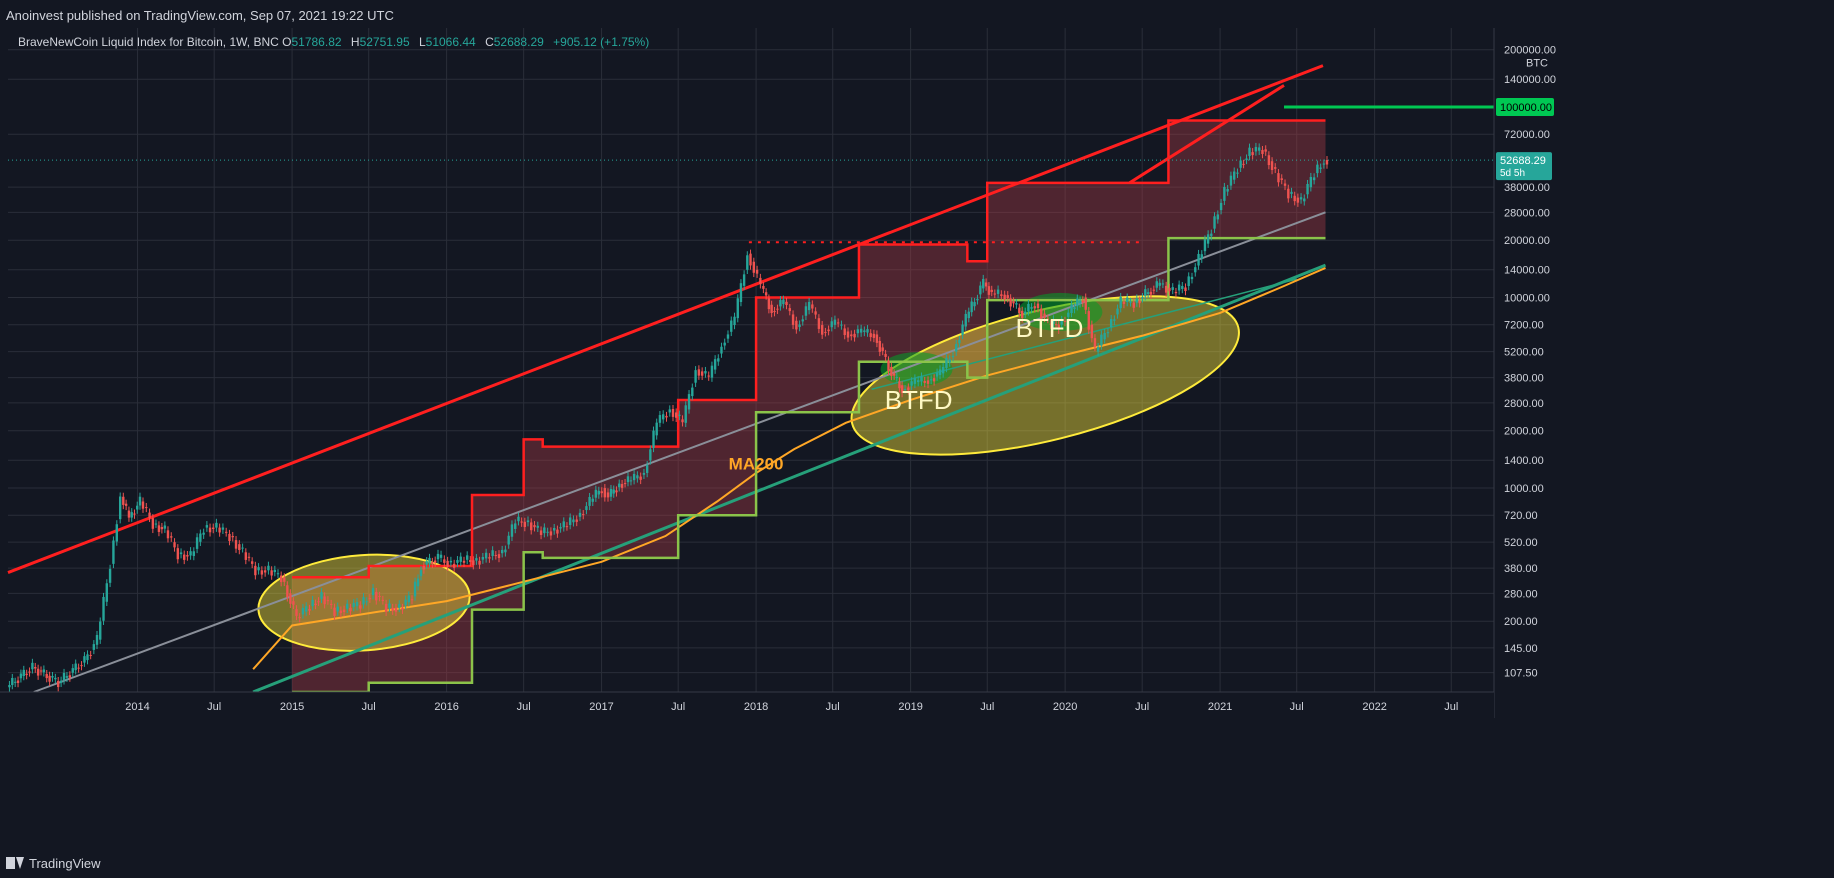  Describe the element at coordinates (1527, 135) in the screenshot. I see `y-tick-label: 72000.00` at that location.